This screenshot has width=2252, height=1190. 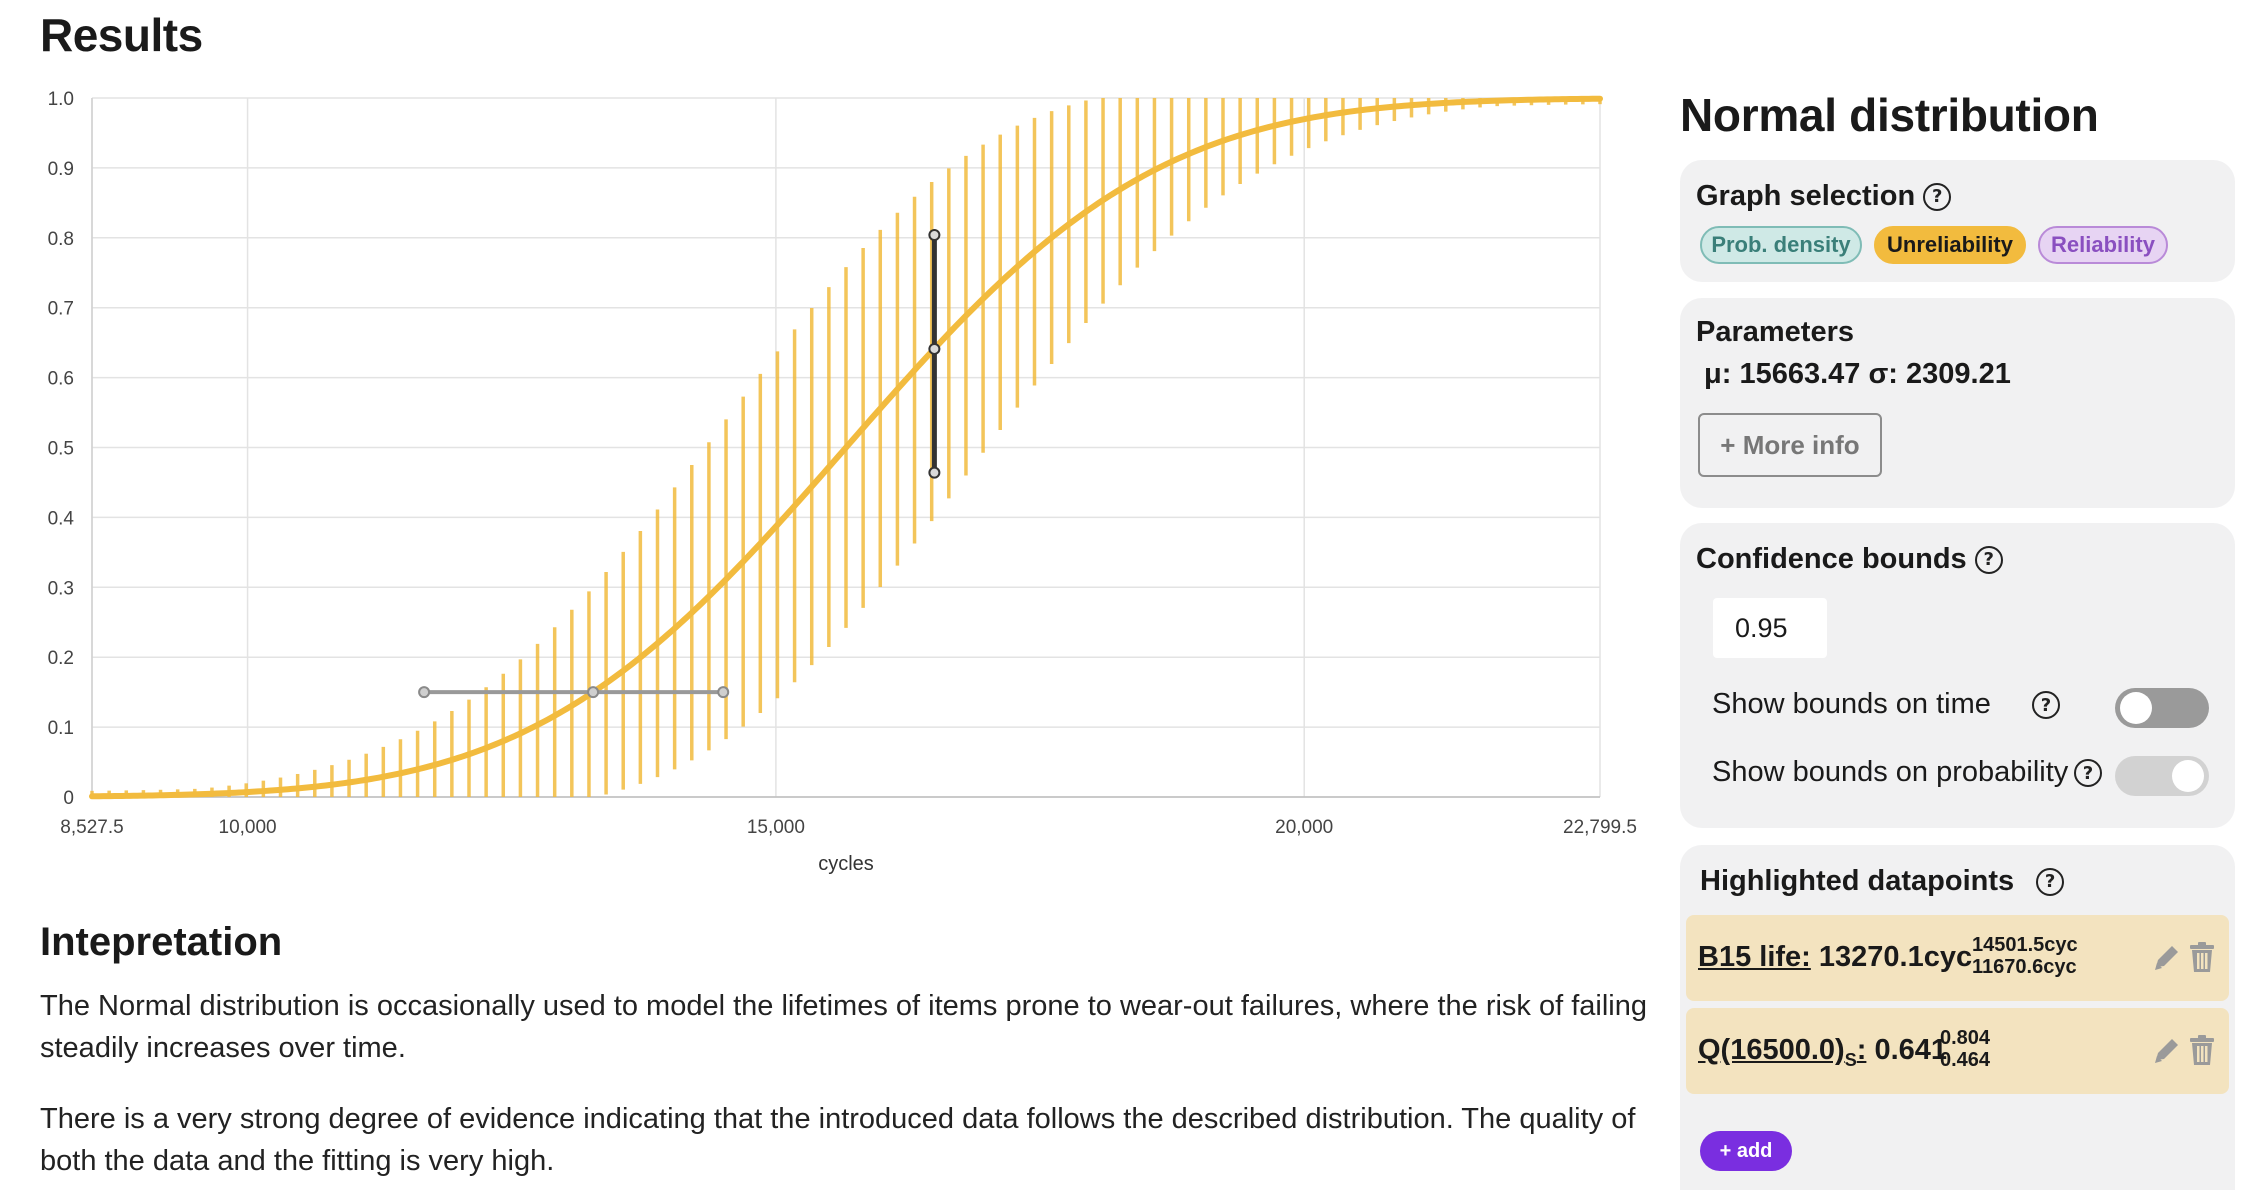 What do you see at coordinates (1857, 374) in the screenshot?
I see `parameters-values: μ: 15663.47 σ: 2309.21` at bounding box center [1857, 374].